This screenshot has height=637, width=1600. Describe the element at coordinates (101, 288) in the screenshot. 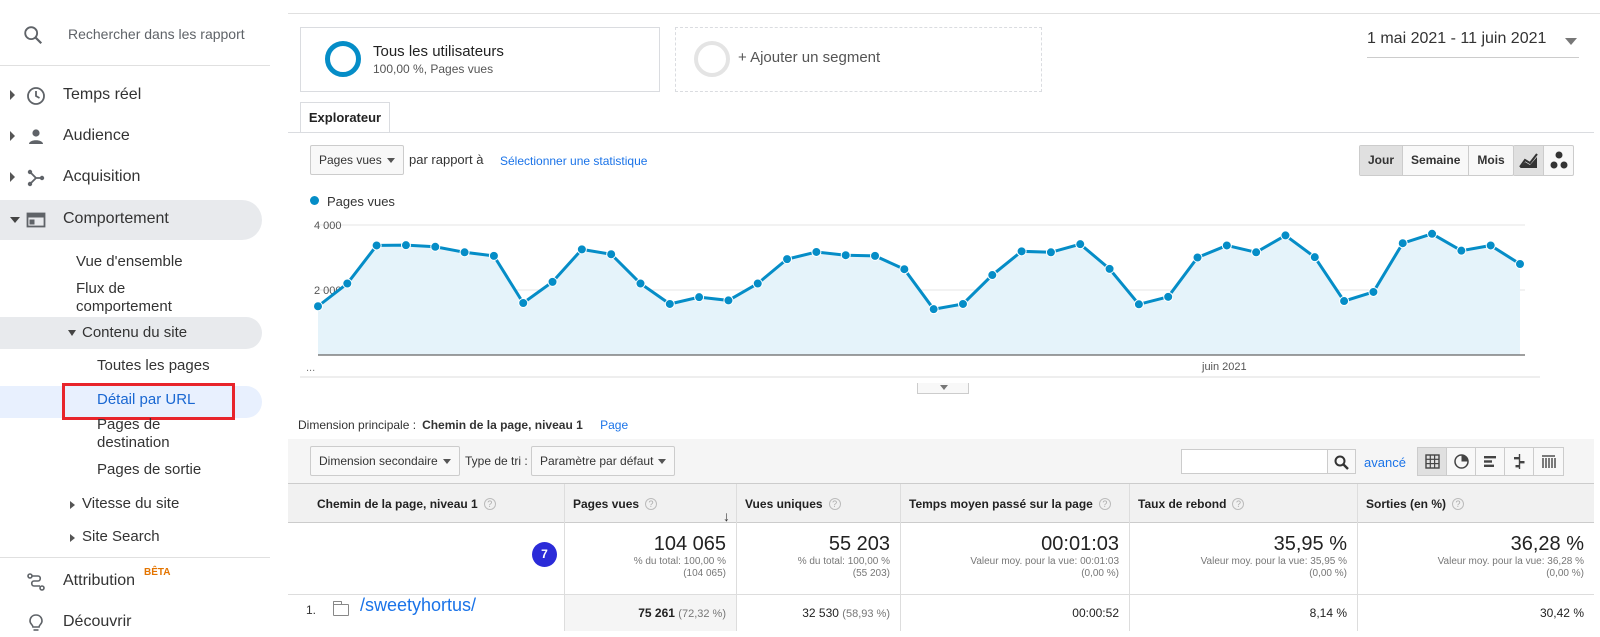

I see `sidebar-subitem-flow-line1: Flux de` at that location.